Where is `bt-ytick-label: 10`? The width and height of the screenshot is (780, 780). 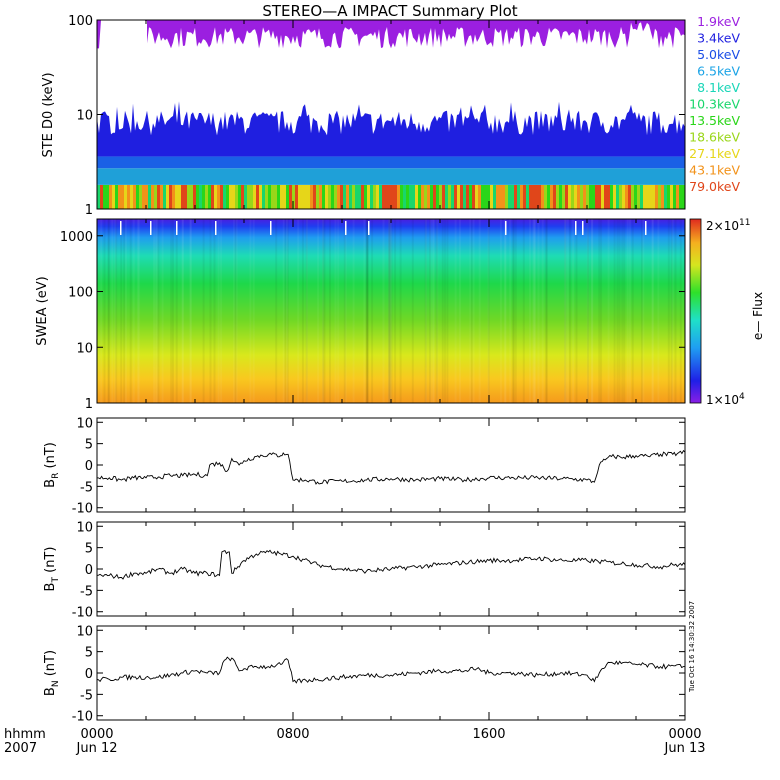
bt-ytick-label: 10 is located at coordinates (84, 527).